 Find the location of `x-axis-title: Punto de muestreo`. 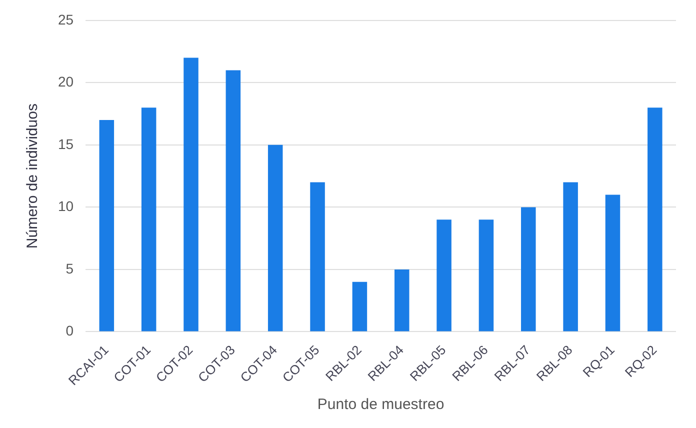

x-axis-title: Punto de muestreo is located at coordinates (380, 405).